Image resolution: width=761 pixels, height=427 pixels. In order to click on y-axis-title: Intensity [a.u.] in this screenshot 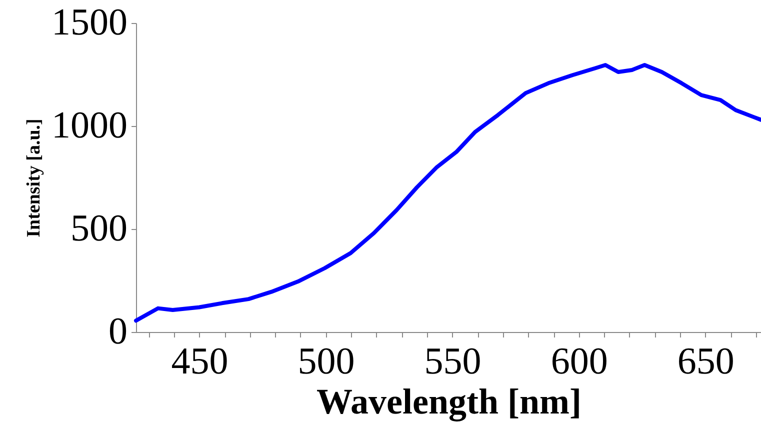, I will do `click(34, 178)`.